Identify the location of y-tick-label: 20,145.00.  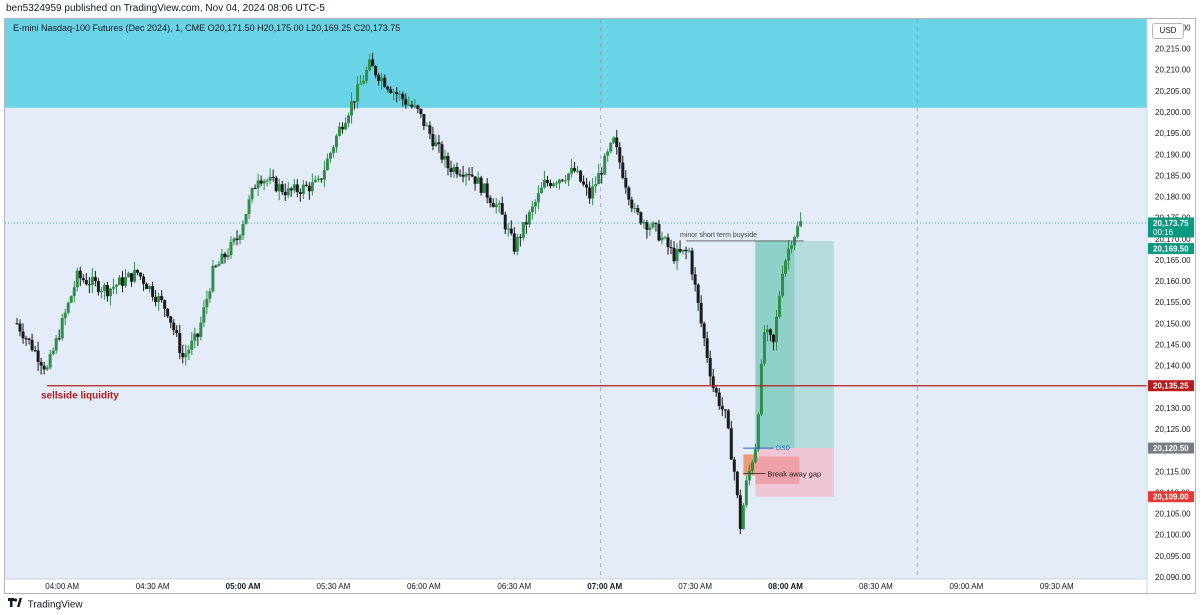
(1173, 345).